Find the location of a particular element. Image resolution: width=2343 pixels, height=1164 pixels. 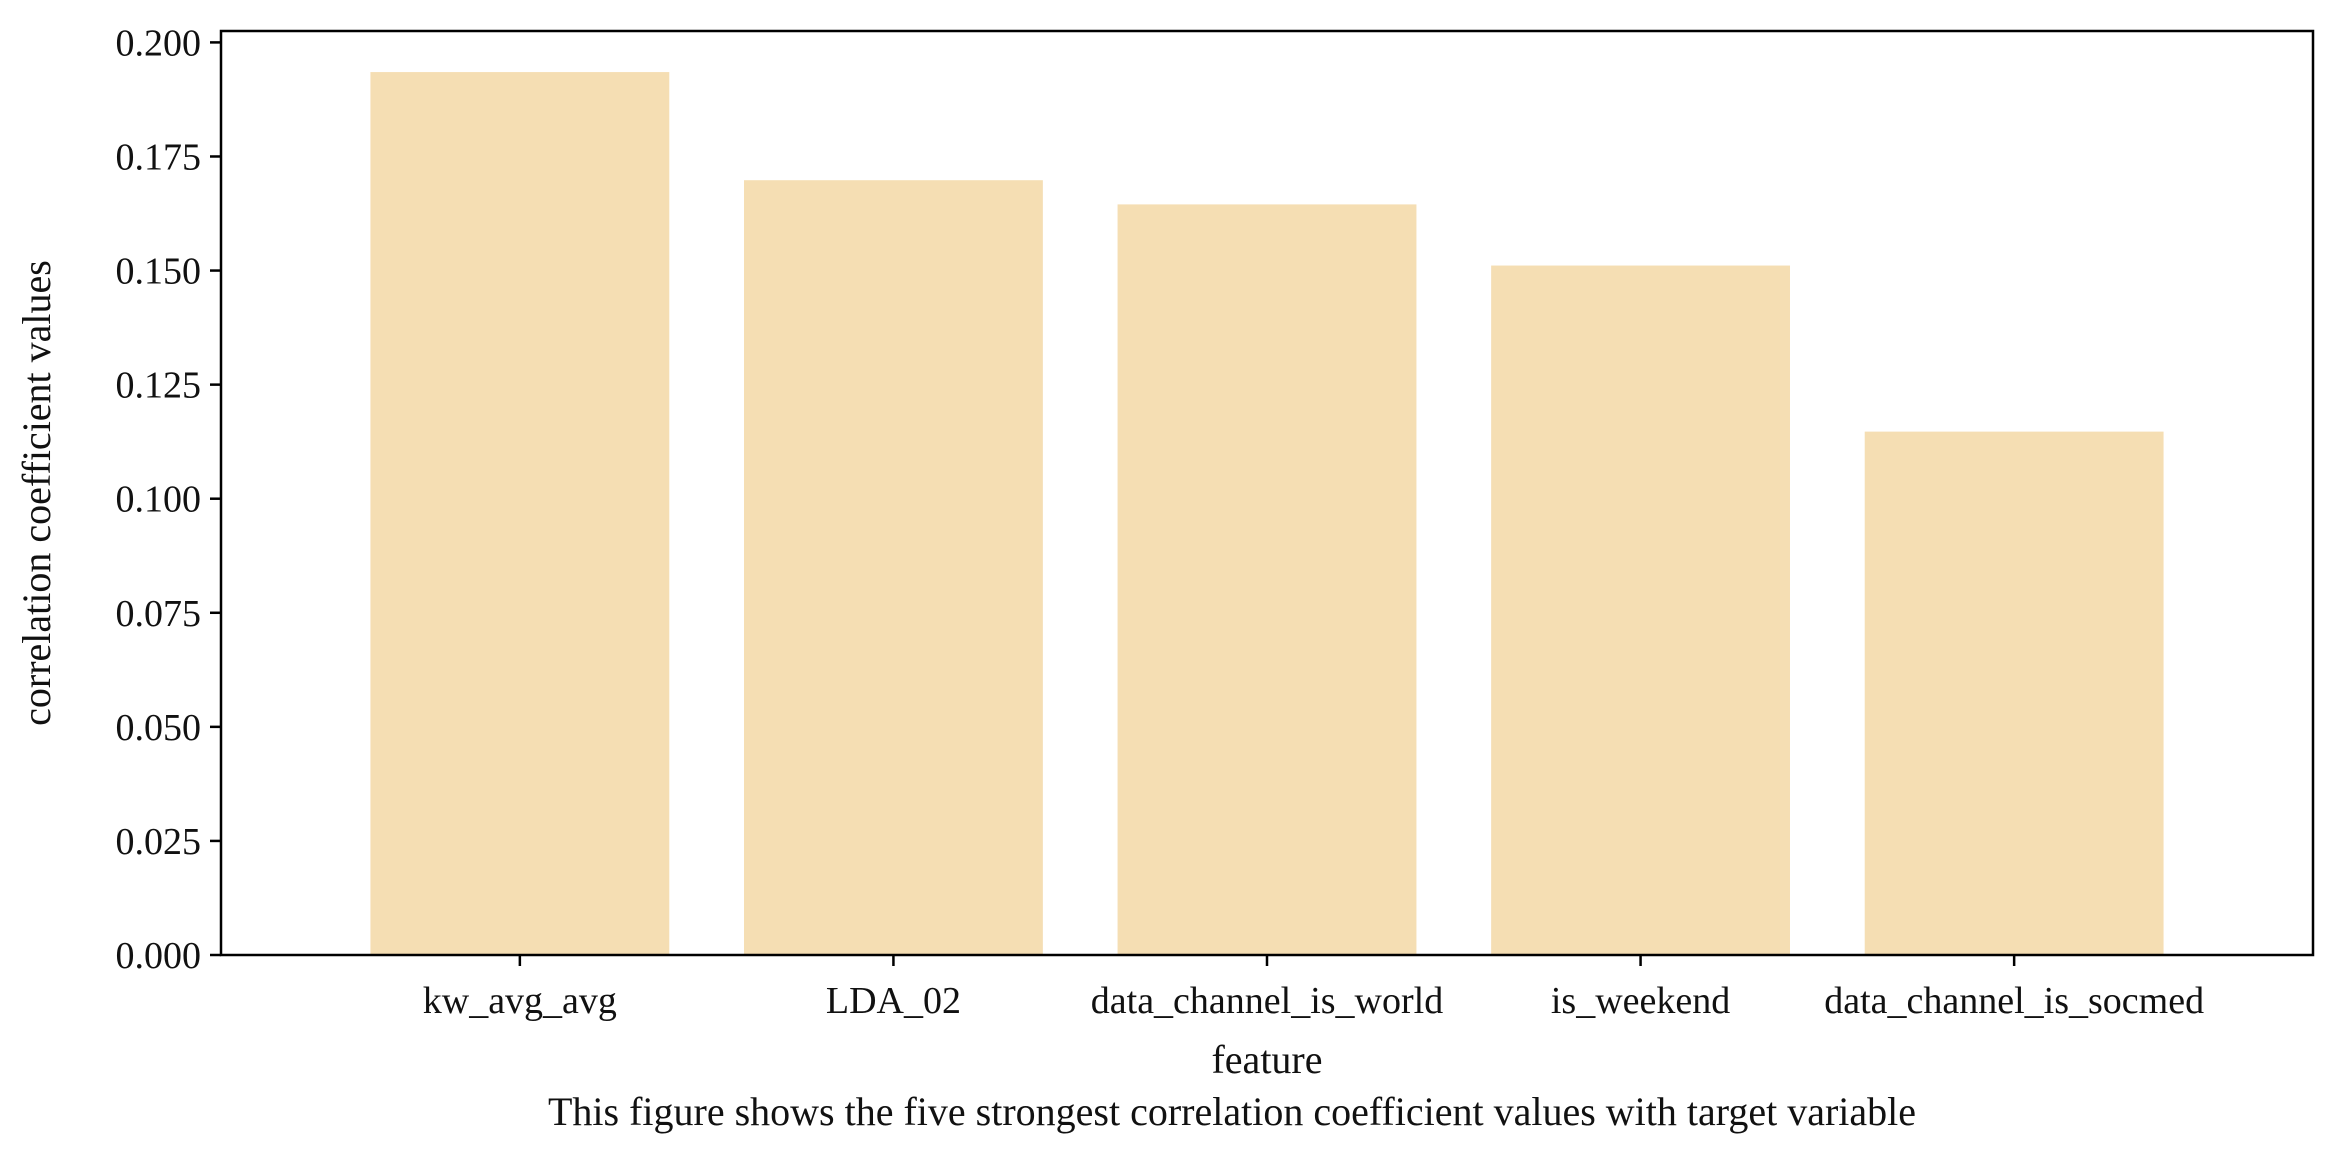

y-tick-label: 0.000 is located at coordinates (159, 956).